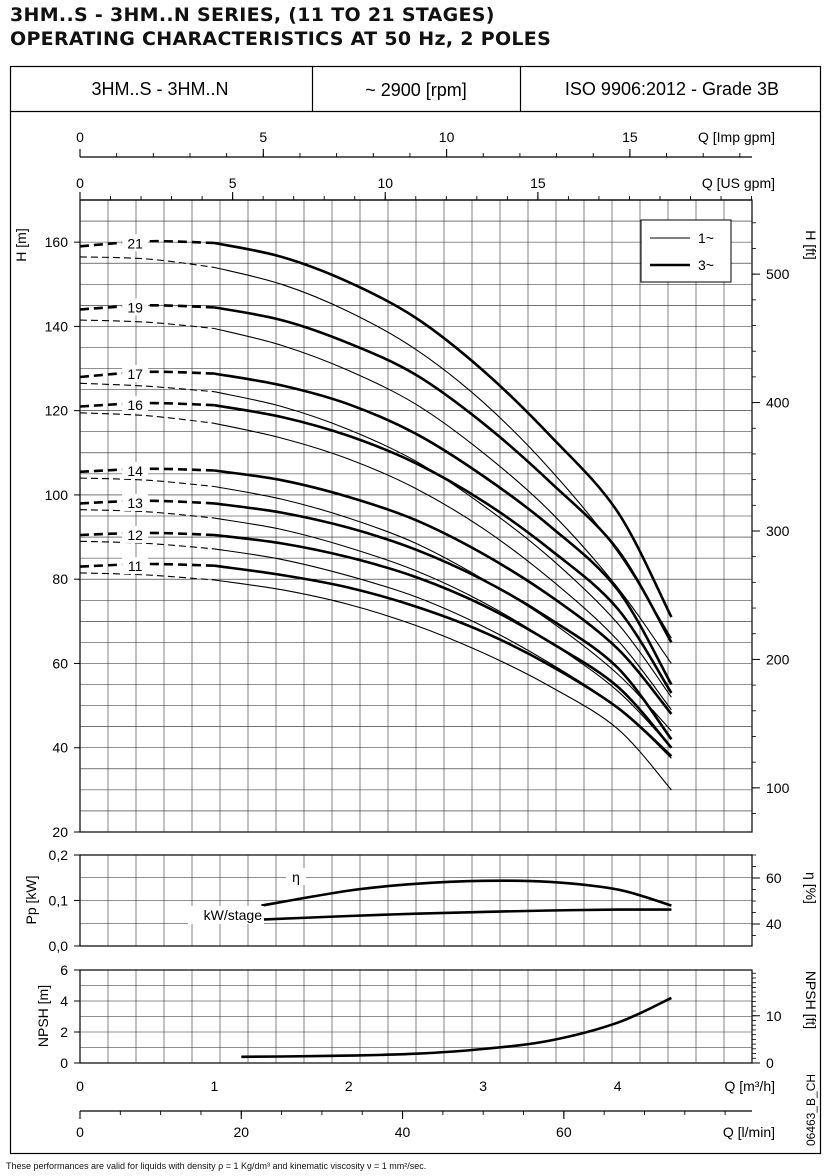 This screenshot has width=831, height=1176. Describe the element at coordinates (263, 137) in the screenshot. I see `imp-gpm-axis-tick-label: 5` at that location.